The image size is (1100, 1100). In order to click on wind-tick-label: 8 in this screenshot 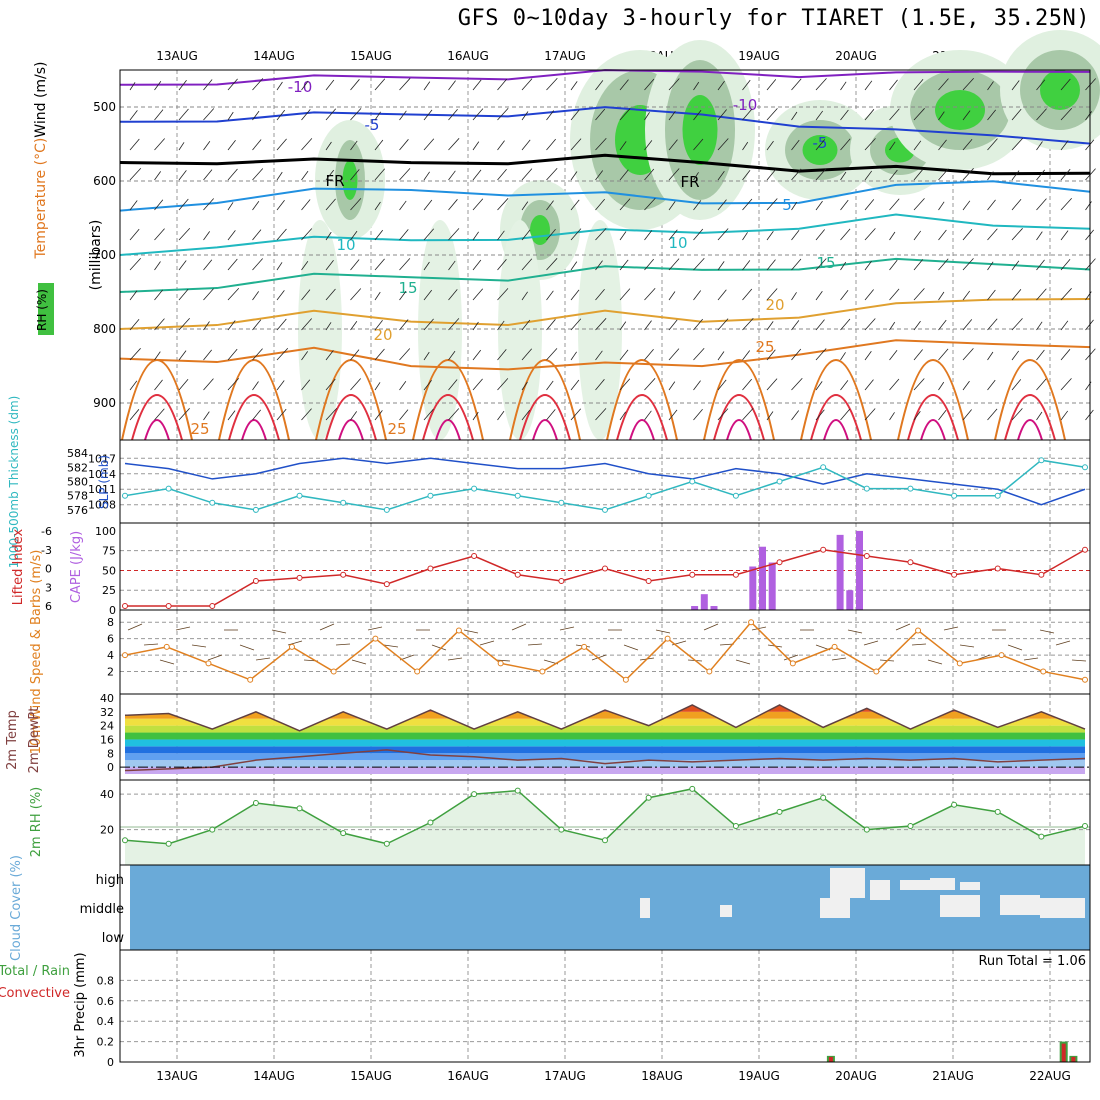, I will do `click(110, 622)`.